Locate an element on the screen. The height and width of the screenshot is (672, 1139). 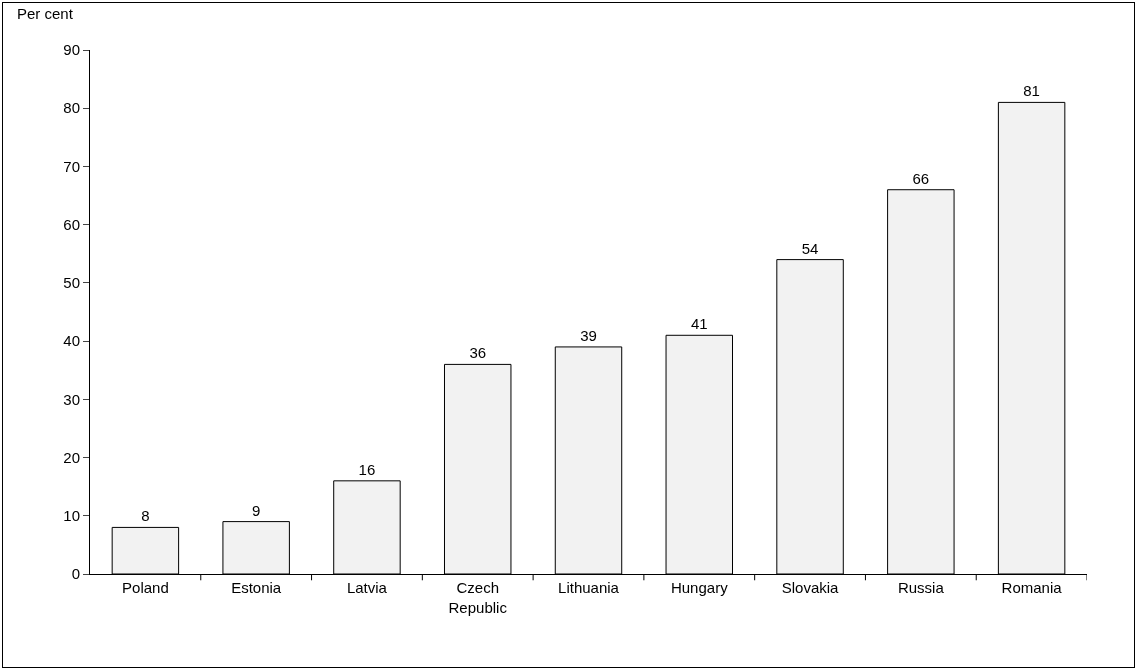
x-tick-label: Hungary is located at coordinates (699, 587).